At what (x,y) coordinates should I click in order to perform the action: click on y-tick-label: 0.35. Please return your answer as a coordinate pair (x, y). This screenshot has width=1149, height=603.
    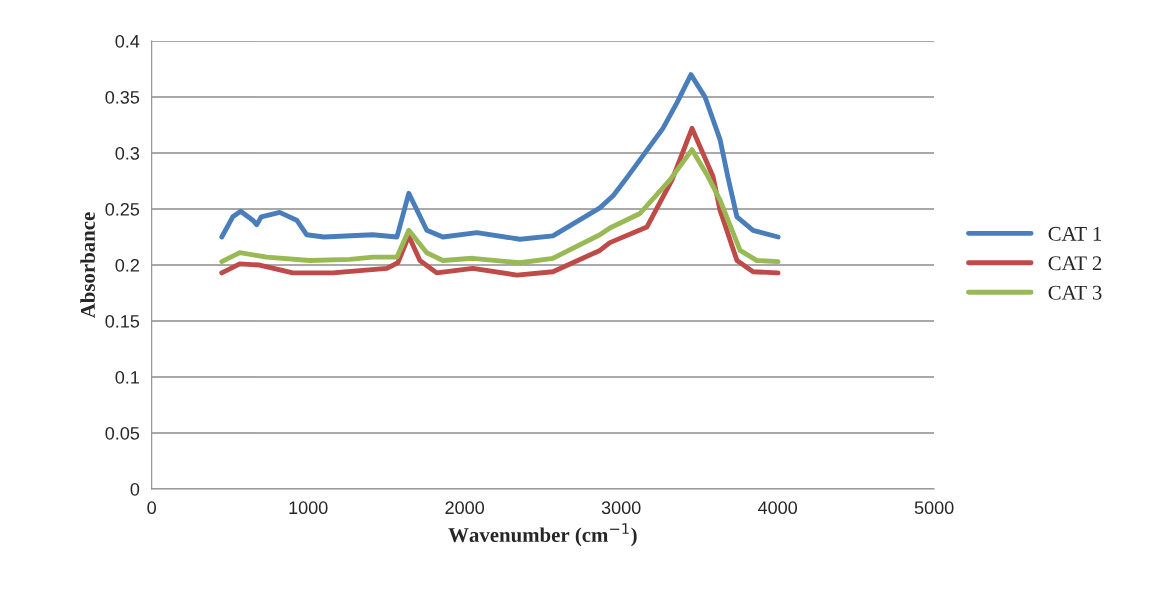
    Looking at the image, I should click on (122, 97).